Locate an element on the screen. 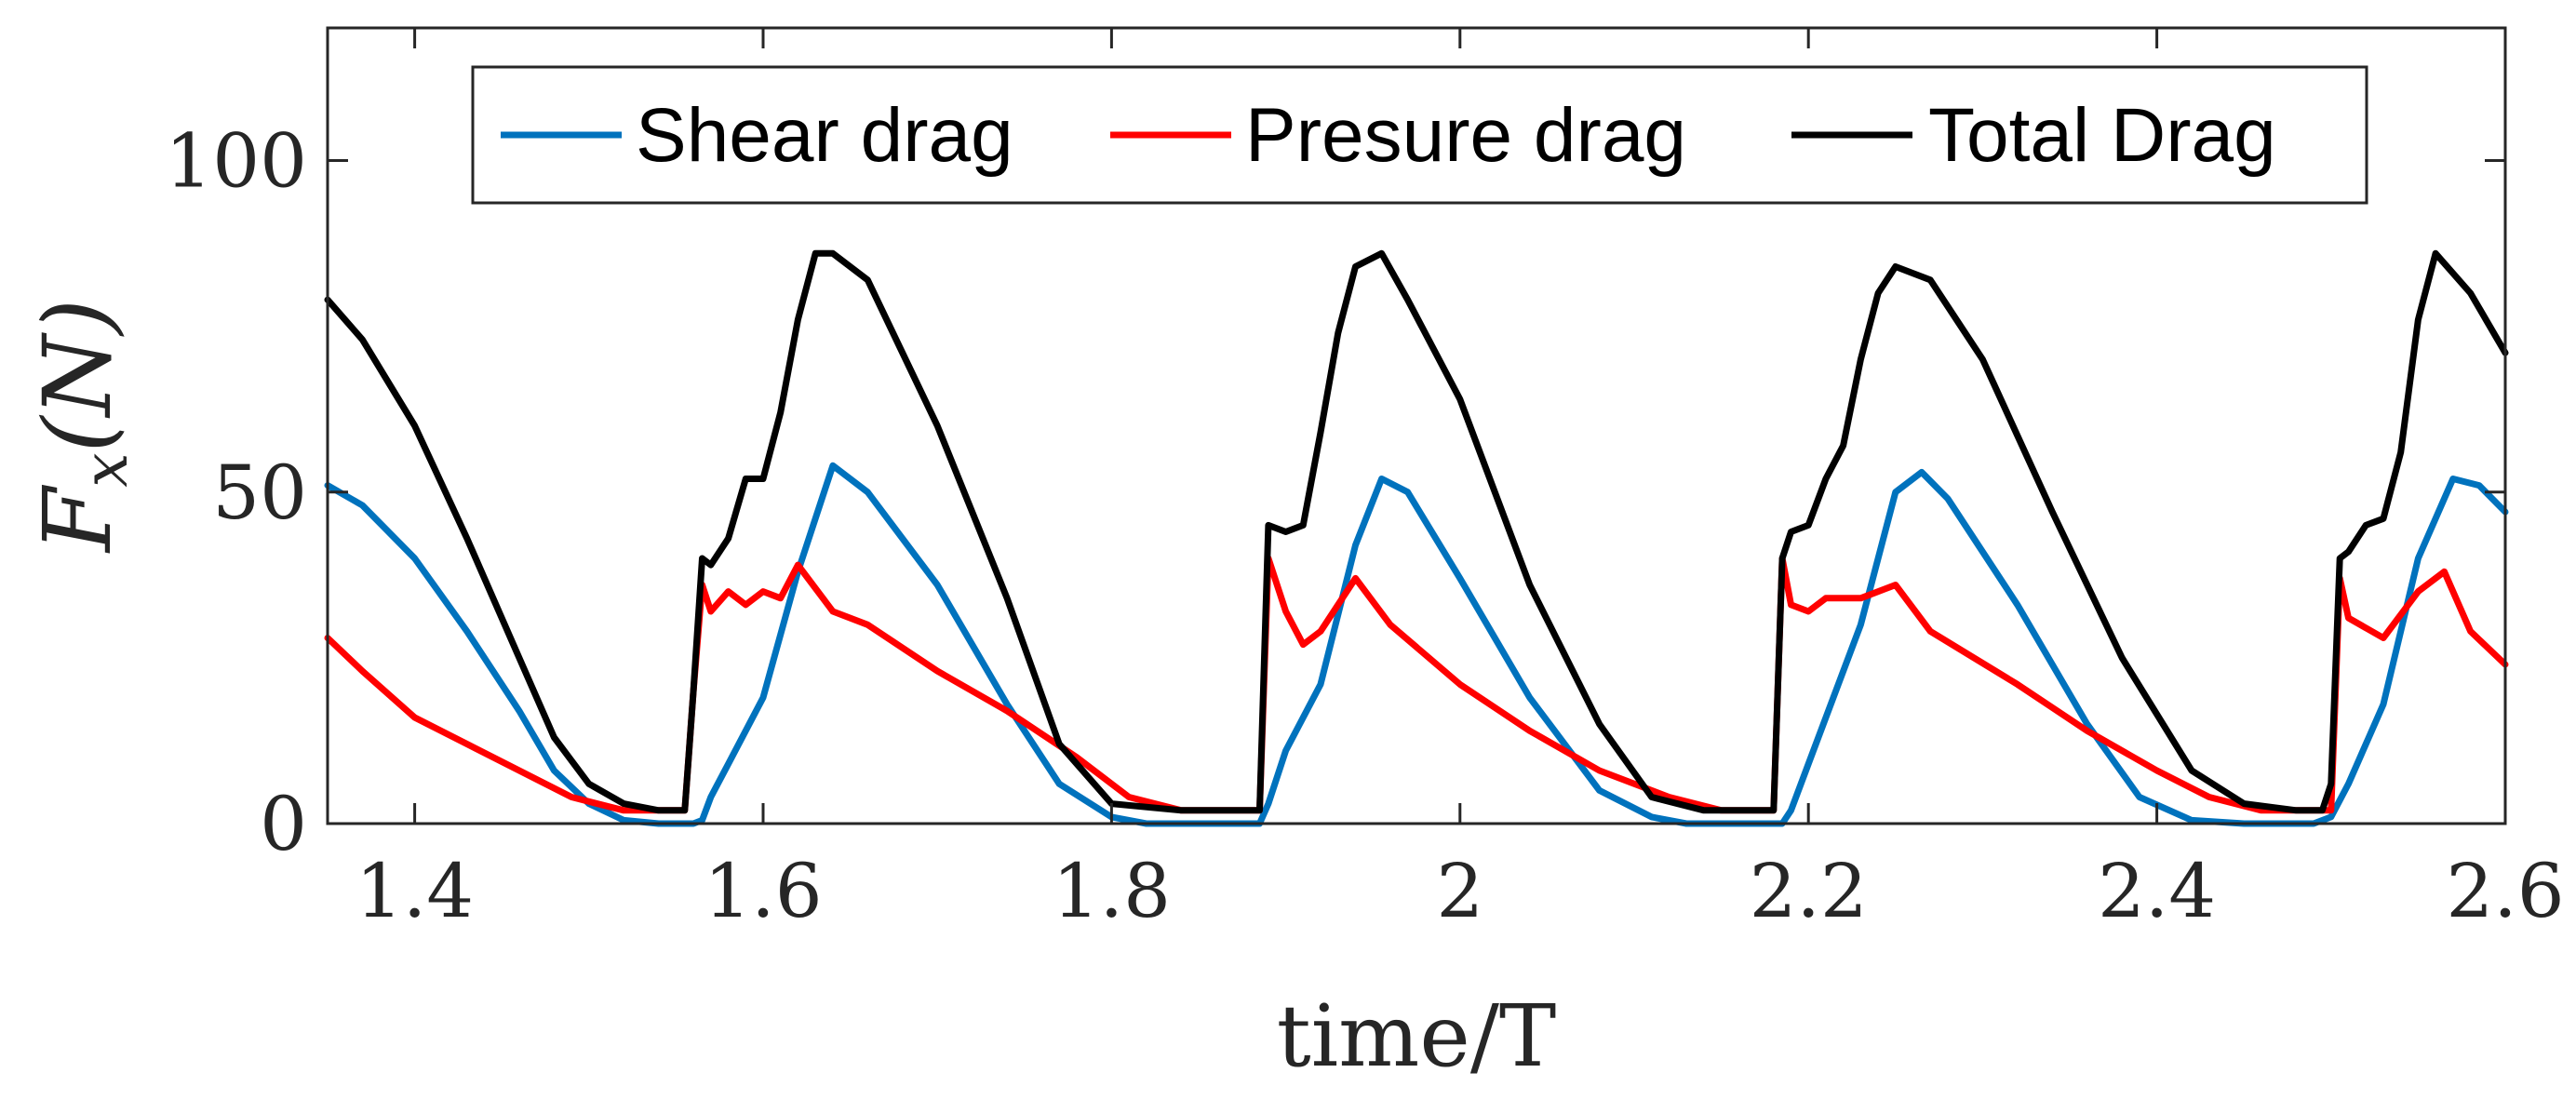 The image size is (2576, 1113). legend-label-shear-drag: Shear drag is located at coordinates (824, 135).